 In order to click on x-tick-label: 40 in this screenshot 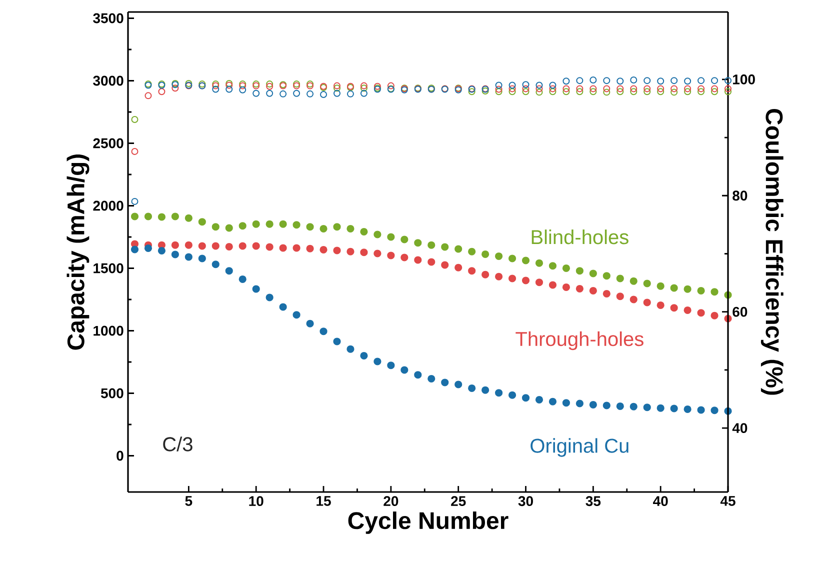, I will do `click(660, 501)`.